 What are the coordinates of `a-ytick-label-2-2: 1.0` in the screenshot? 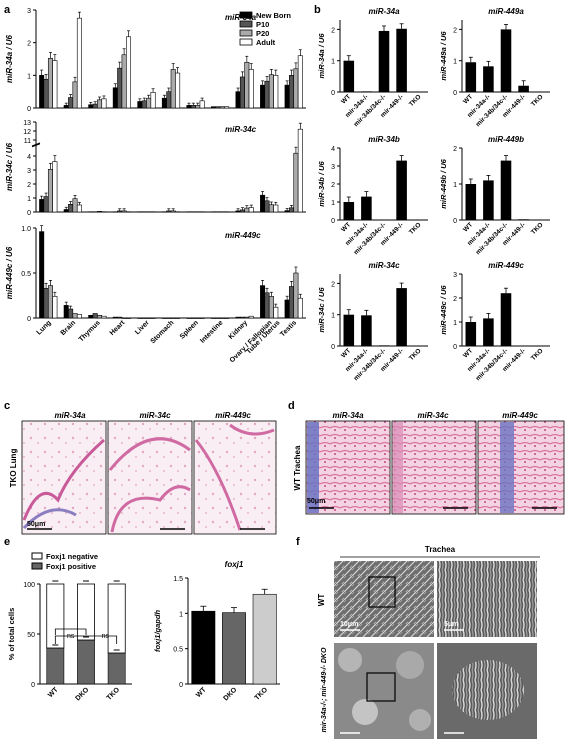 It's located at (26, 229).